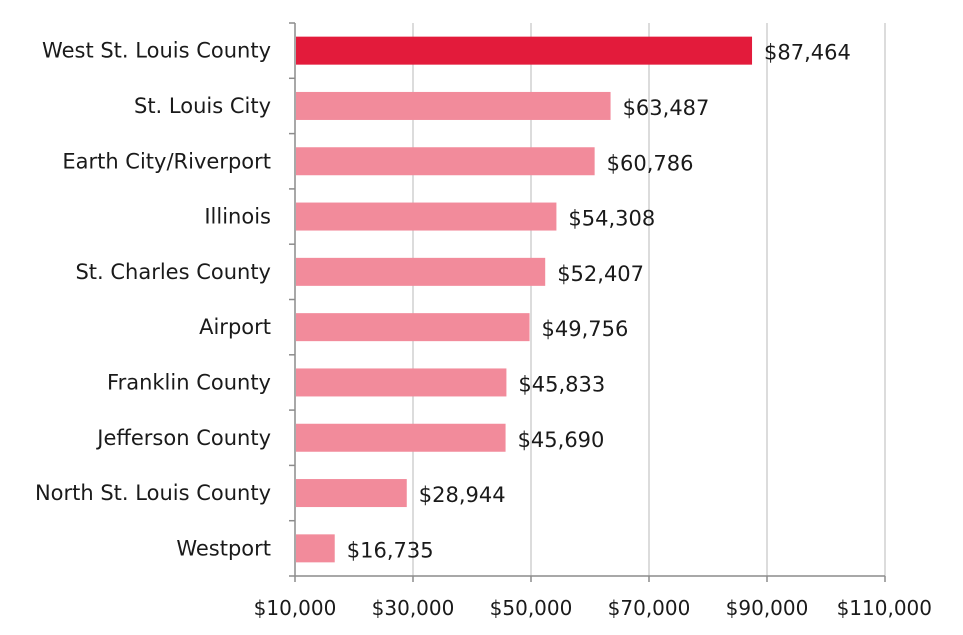 The height and width of the screenshot is (635, 963). I want to click on x-tick-label: $50,000, so click(531, 608).